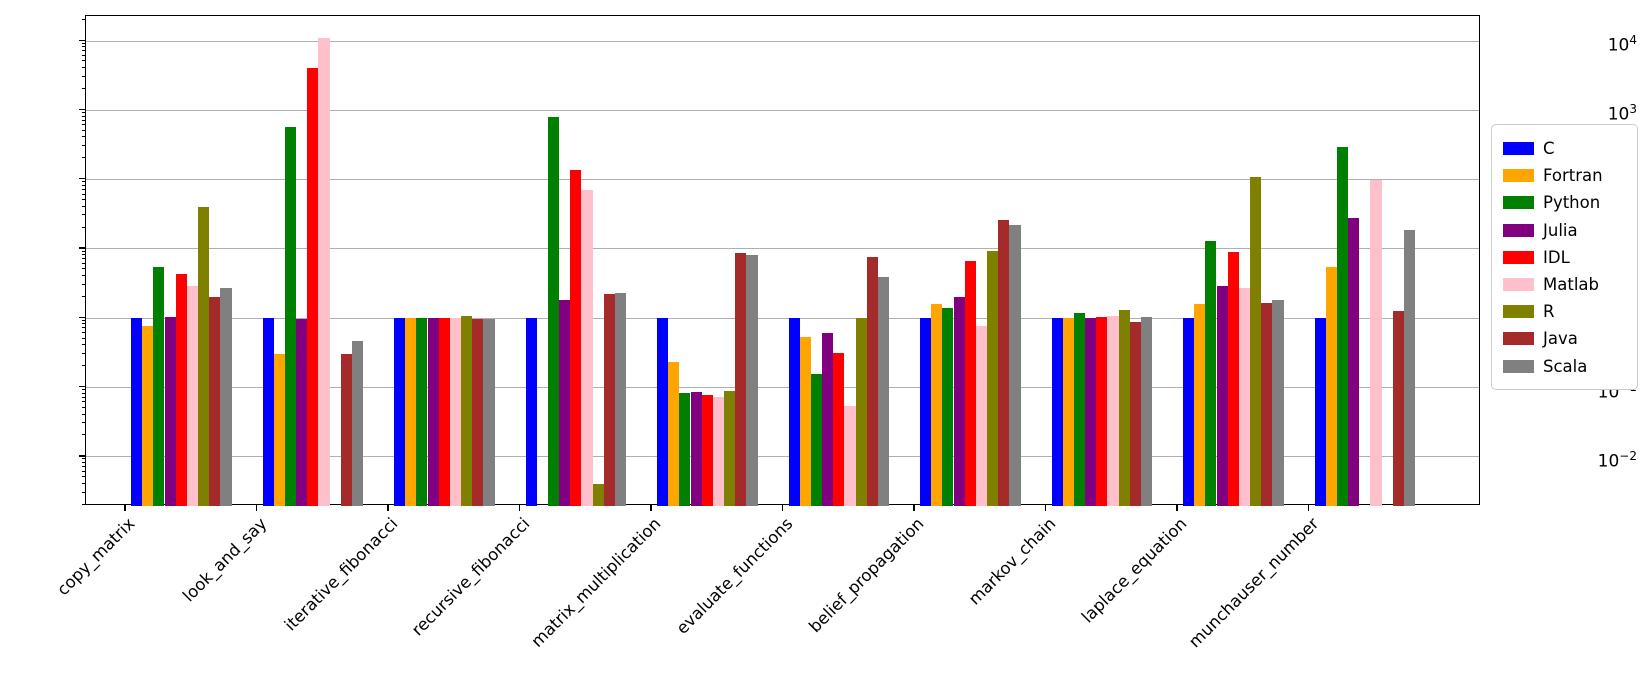 The image size is (1645, 690). I want to click on bar-c-copy_matrix, so click(137, 412).